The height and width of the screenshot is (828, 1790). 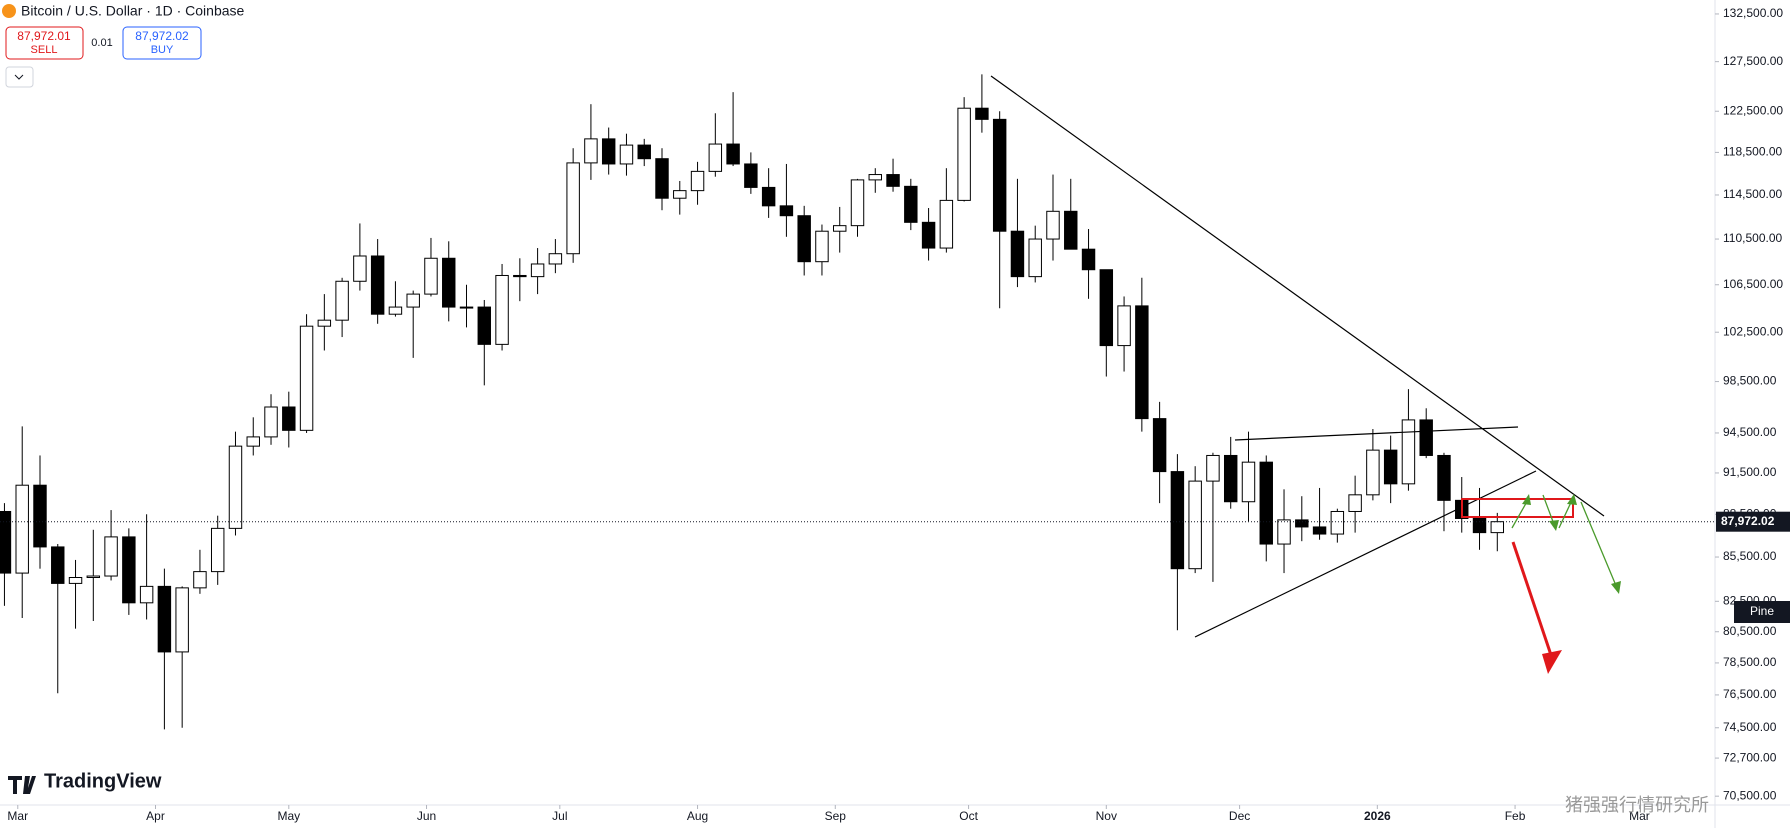 I want to click on collapse-button, so click(x=19, y=77).